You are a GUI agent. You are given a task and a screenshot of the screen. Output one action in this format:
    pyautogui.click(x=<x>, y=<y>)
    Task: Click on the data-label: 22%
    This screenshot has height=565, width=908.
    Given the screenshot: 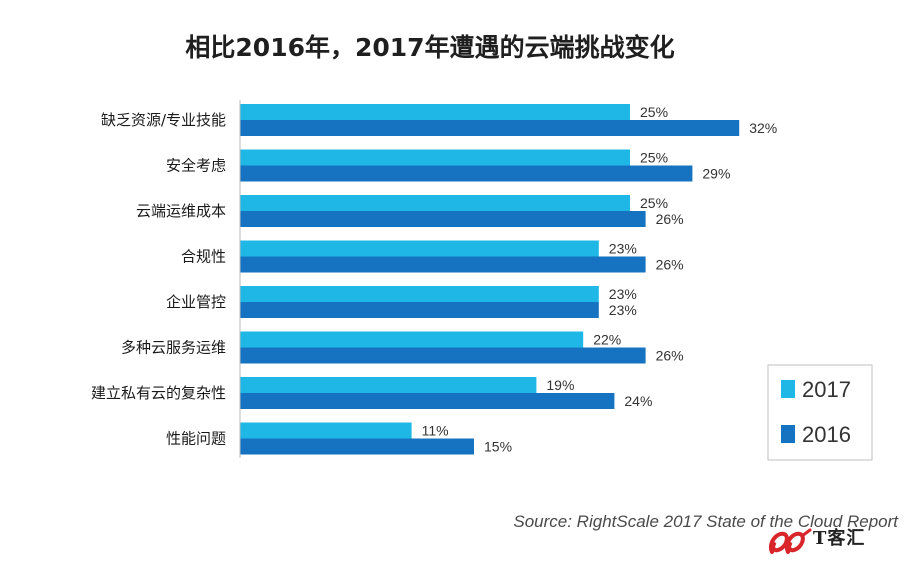 What is the action you would take?
    pyautogui.click(x=607, y=340)
    